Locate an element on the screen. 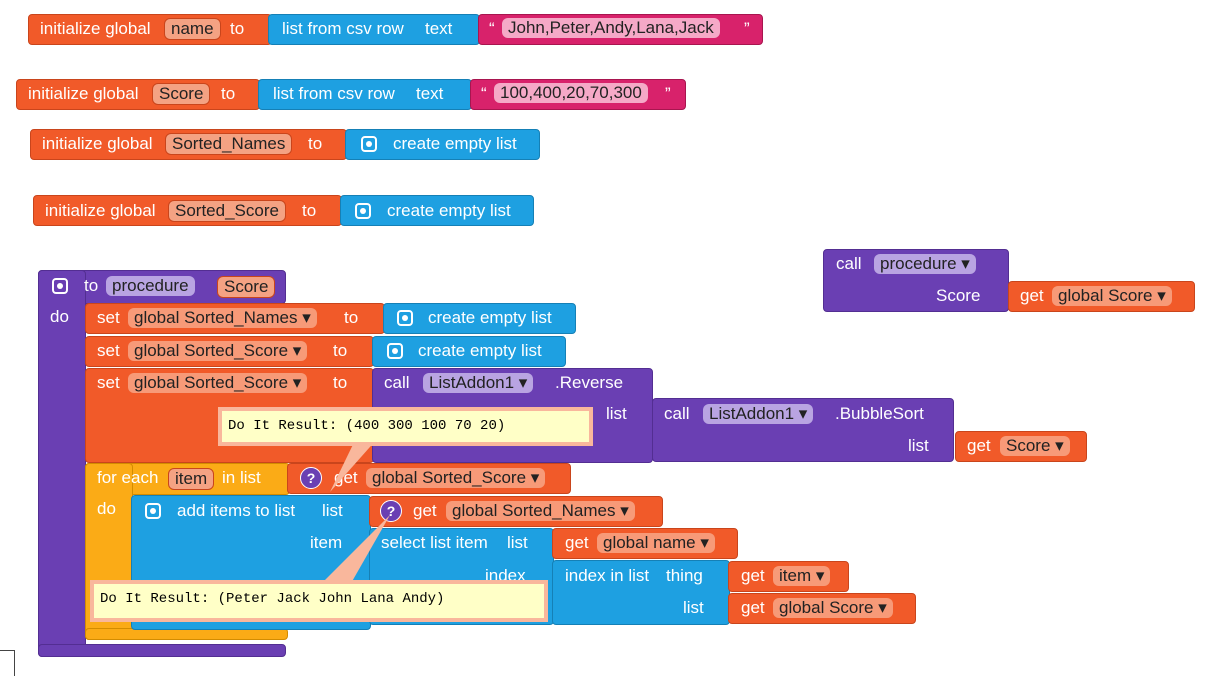 This screenshot has height=676, width=1218. dropdown: procedure ▾ is located at coordinates (925, 264).